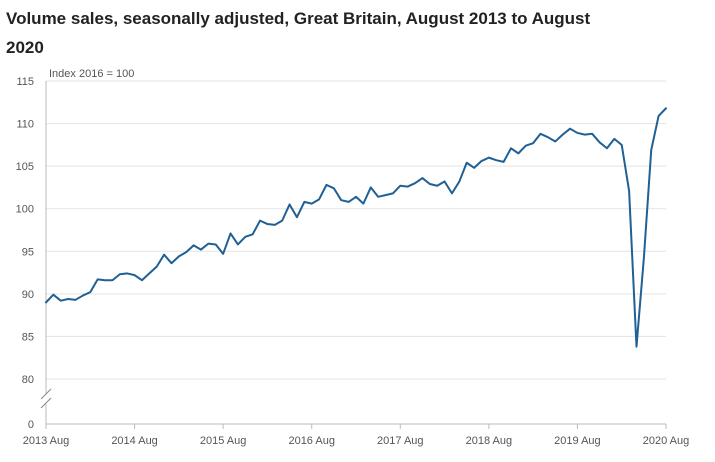 This screenshot has height=462, width=715. I want to click on y-tick-label: 85, so click(28, 337).